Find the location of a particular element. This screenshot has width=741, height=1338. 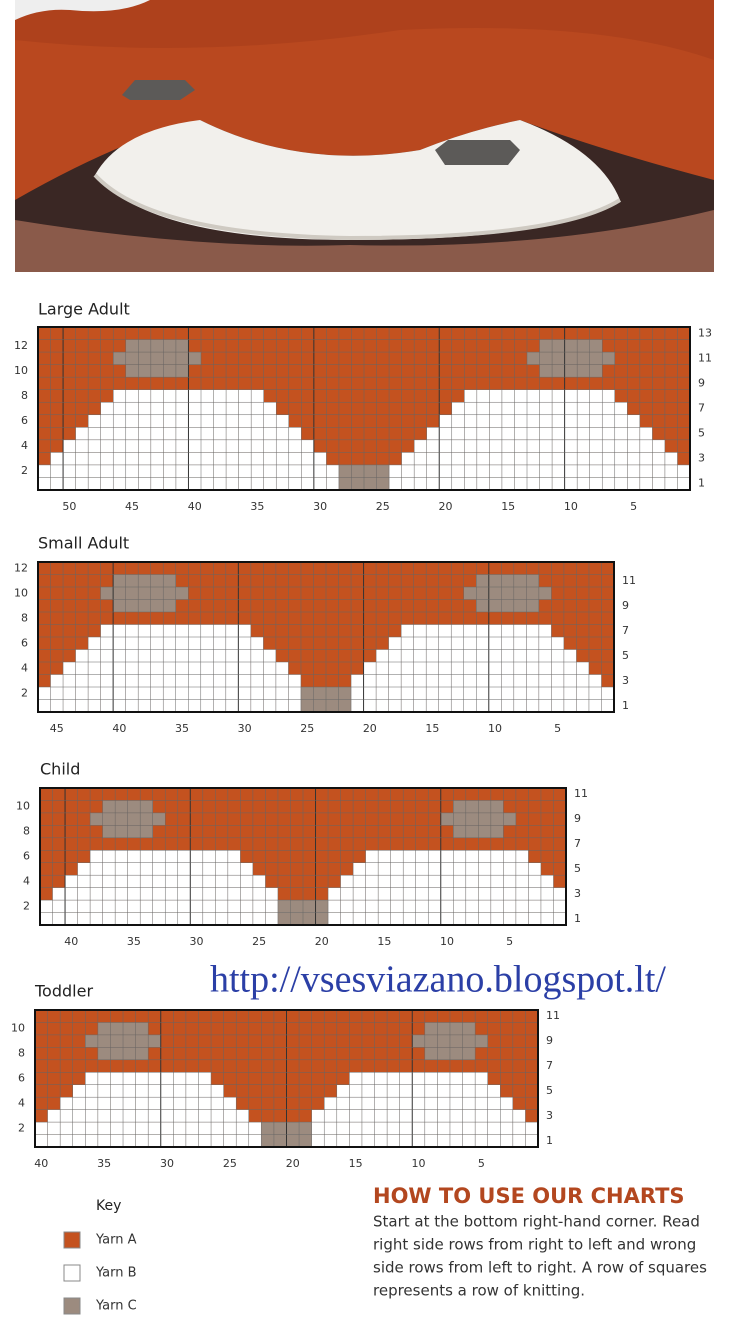

key-swatch is located at coordinates (72, 1240).